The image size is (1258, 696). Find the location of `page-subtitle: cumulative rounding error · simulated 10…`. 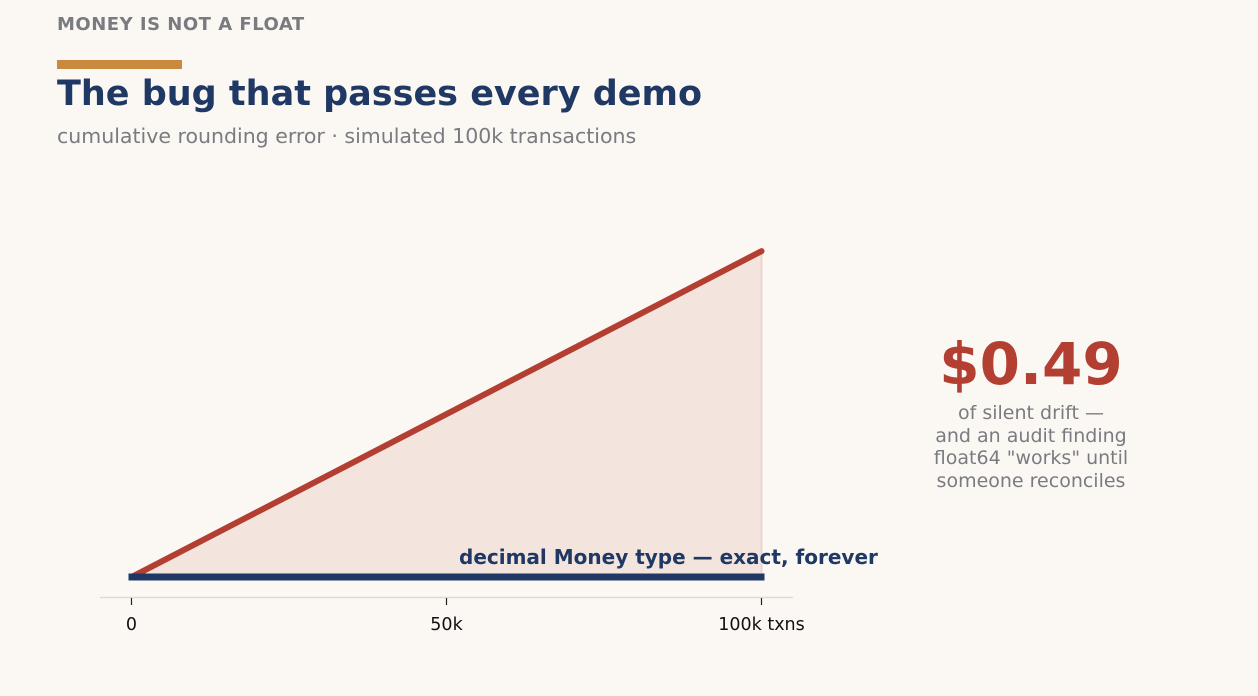

page-subtitle: cumulative rounding error · simulated 10… is located at coordinates (347, 136).